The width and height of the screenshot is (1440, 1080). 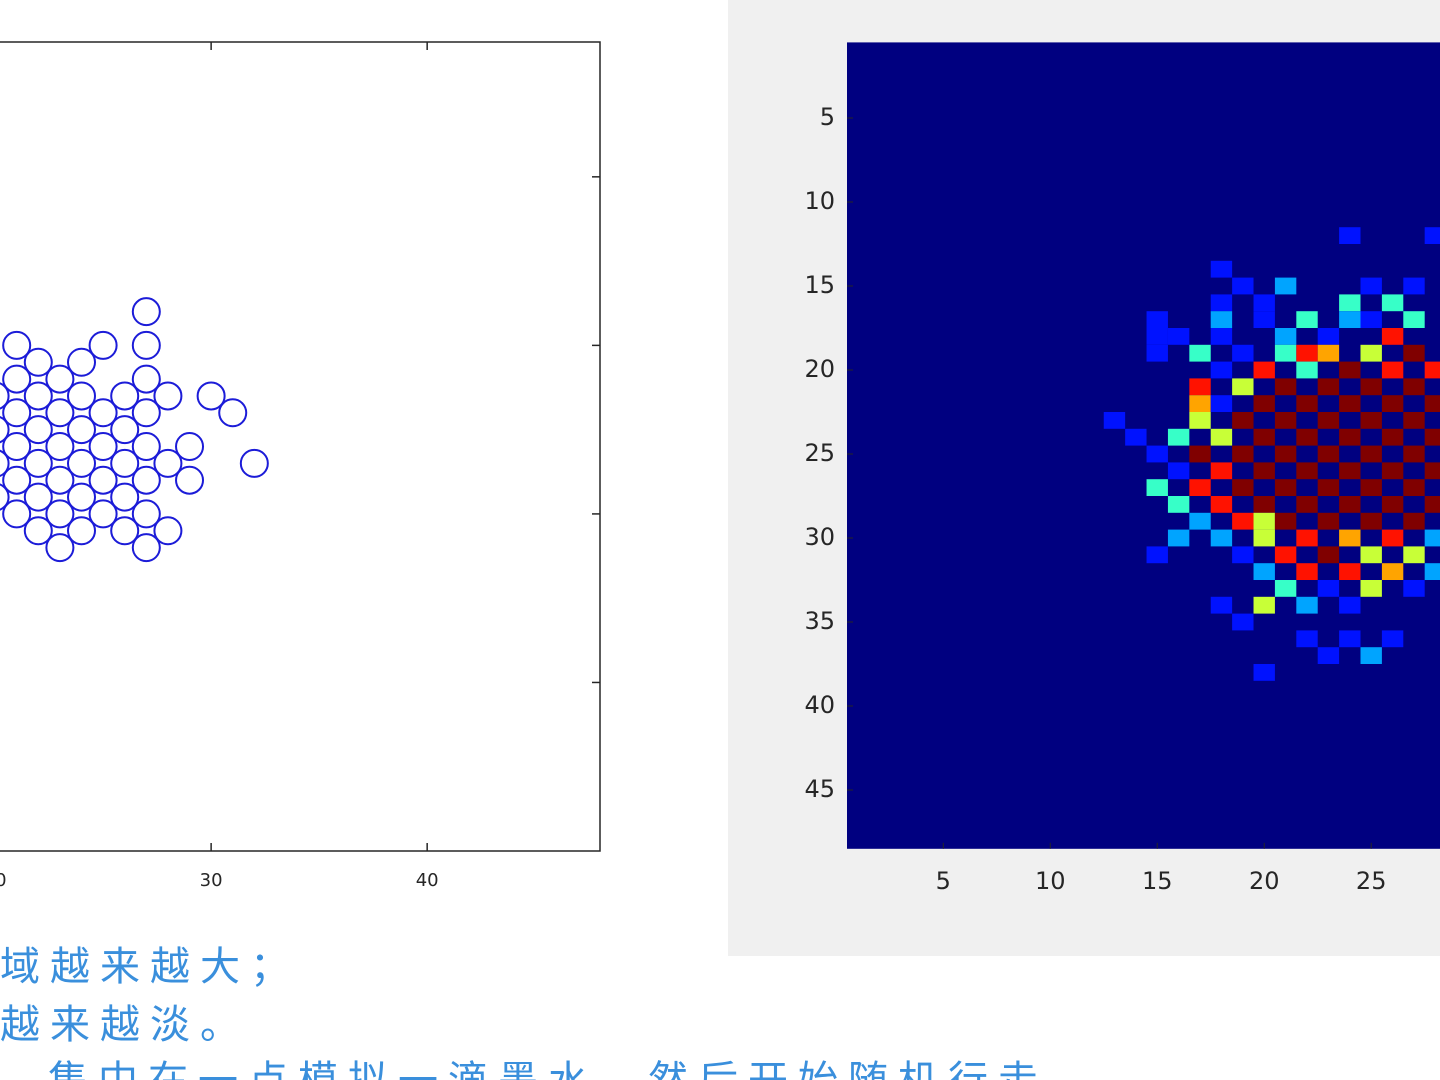 What do you see at coordinates (819, 789) in the screenshot?
I see `y-tick-label: 45` at bounding box center [819, 789].